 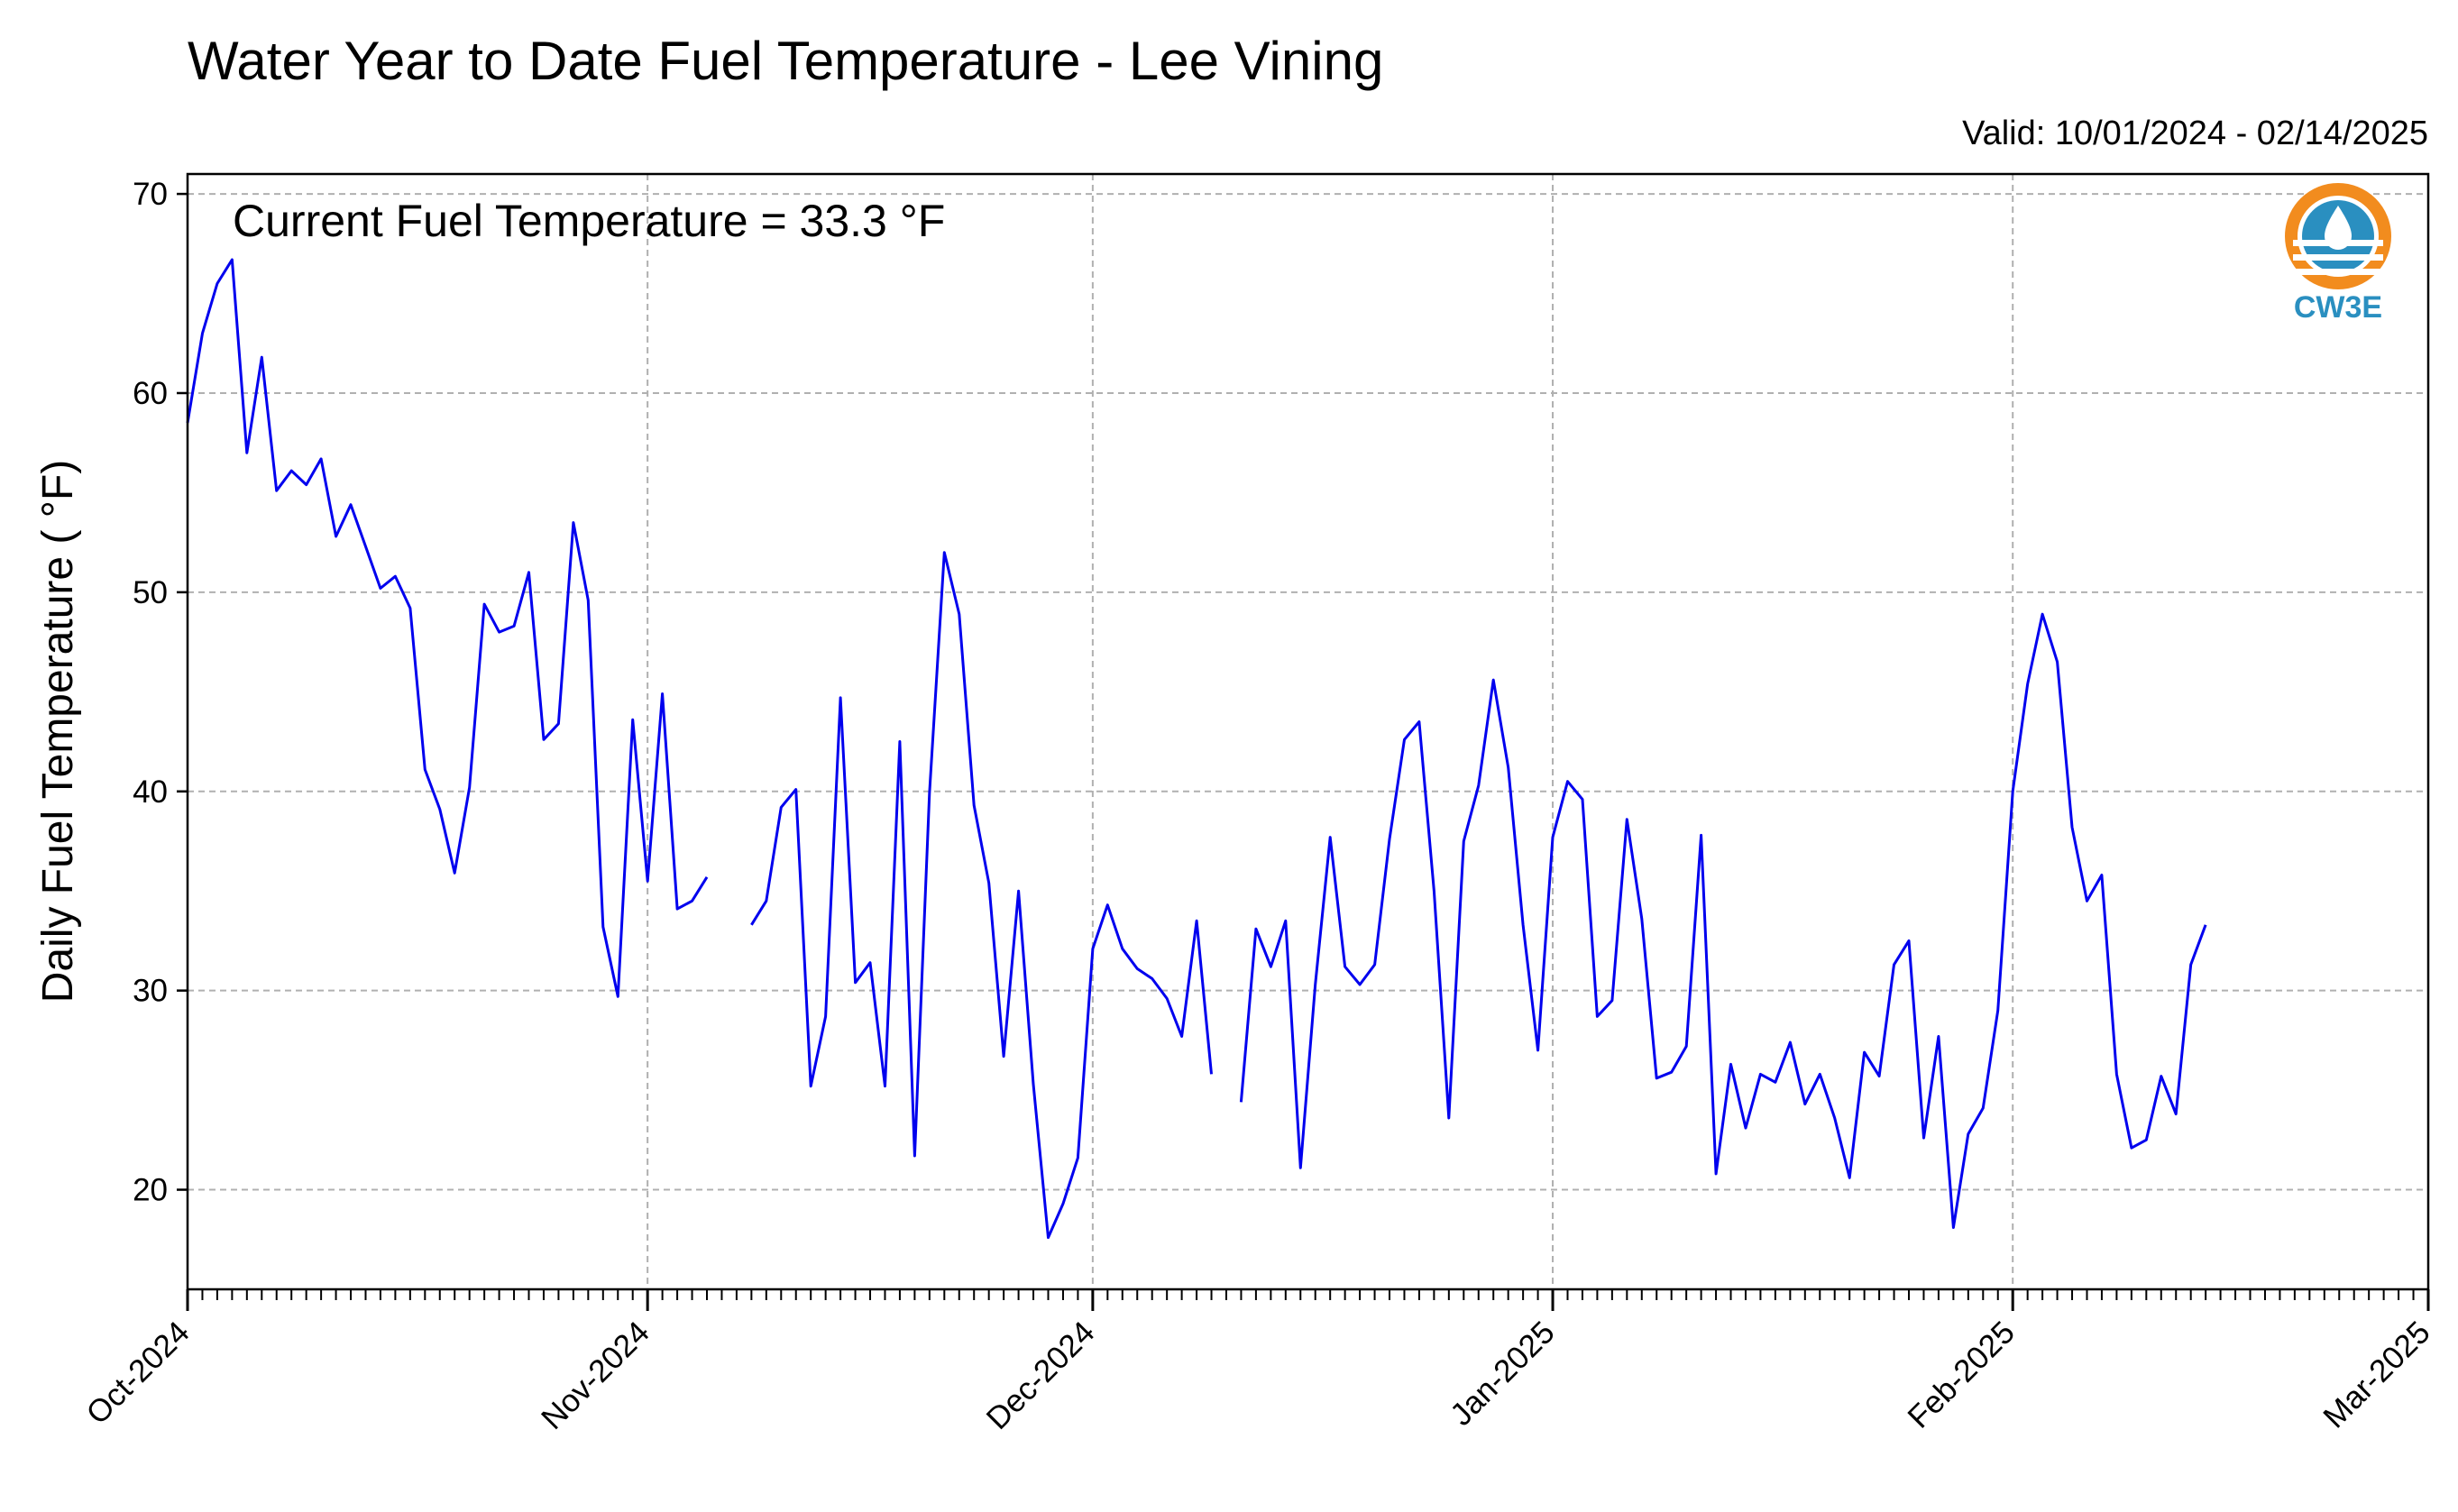 What do you see at coordinates (150, 592) in the screenshot?
I see `y-tick-label: 50` at bounding box center [150, 592].